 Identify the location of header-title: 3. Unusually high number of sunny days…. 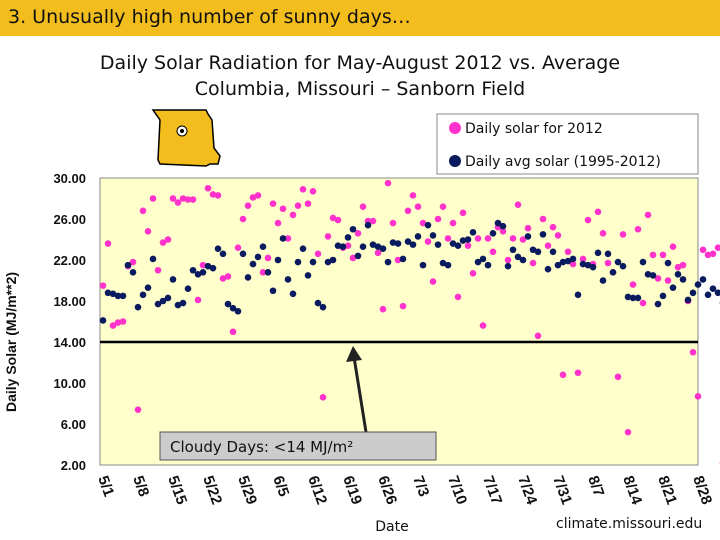
(209, 17).